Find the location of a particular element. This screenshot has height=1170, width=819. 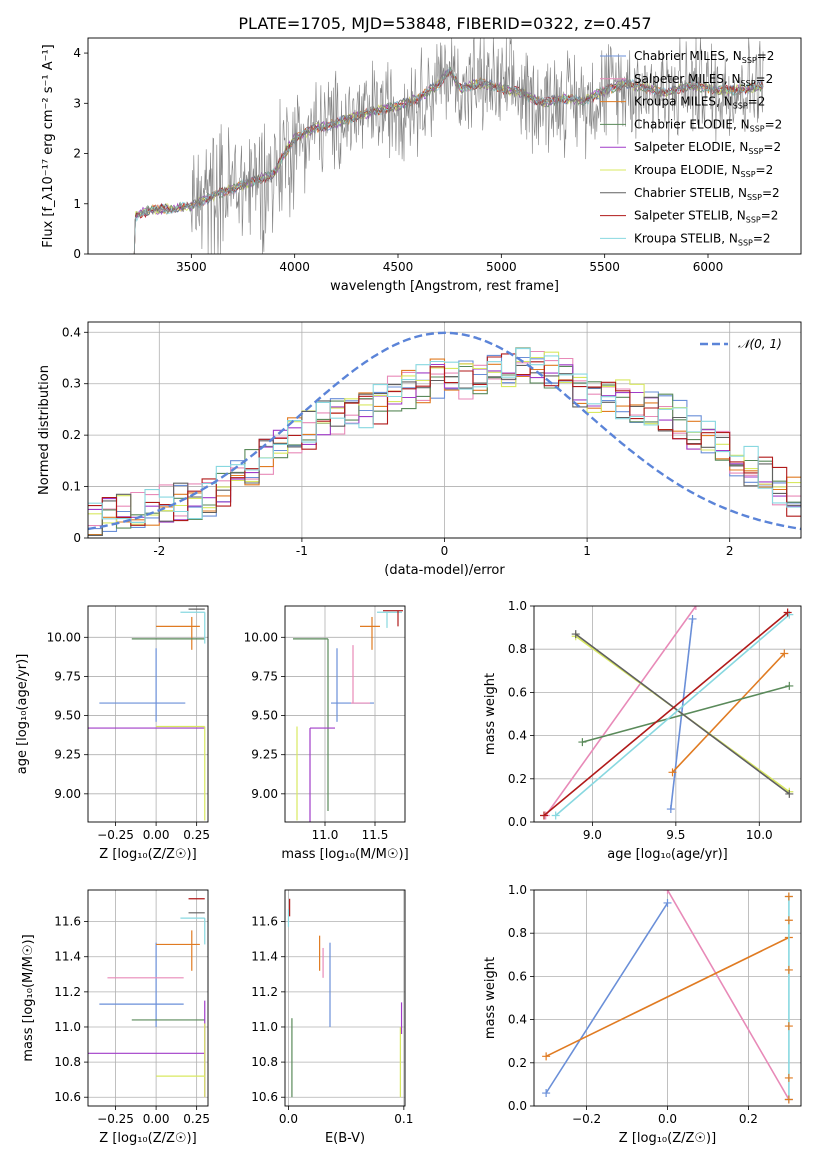

y-tick-label: 10.8 is located at coordinates (67, 1062).